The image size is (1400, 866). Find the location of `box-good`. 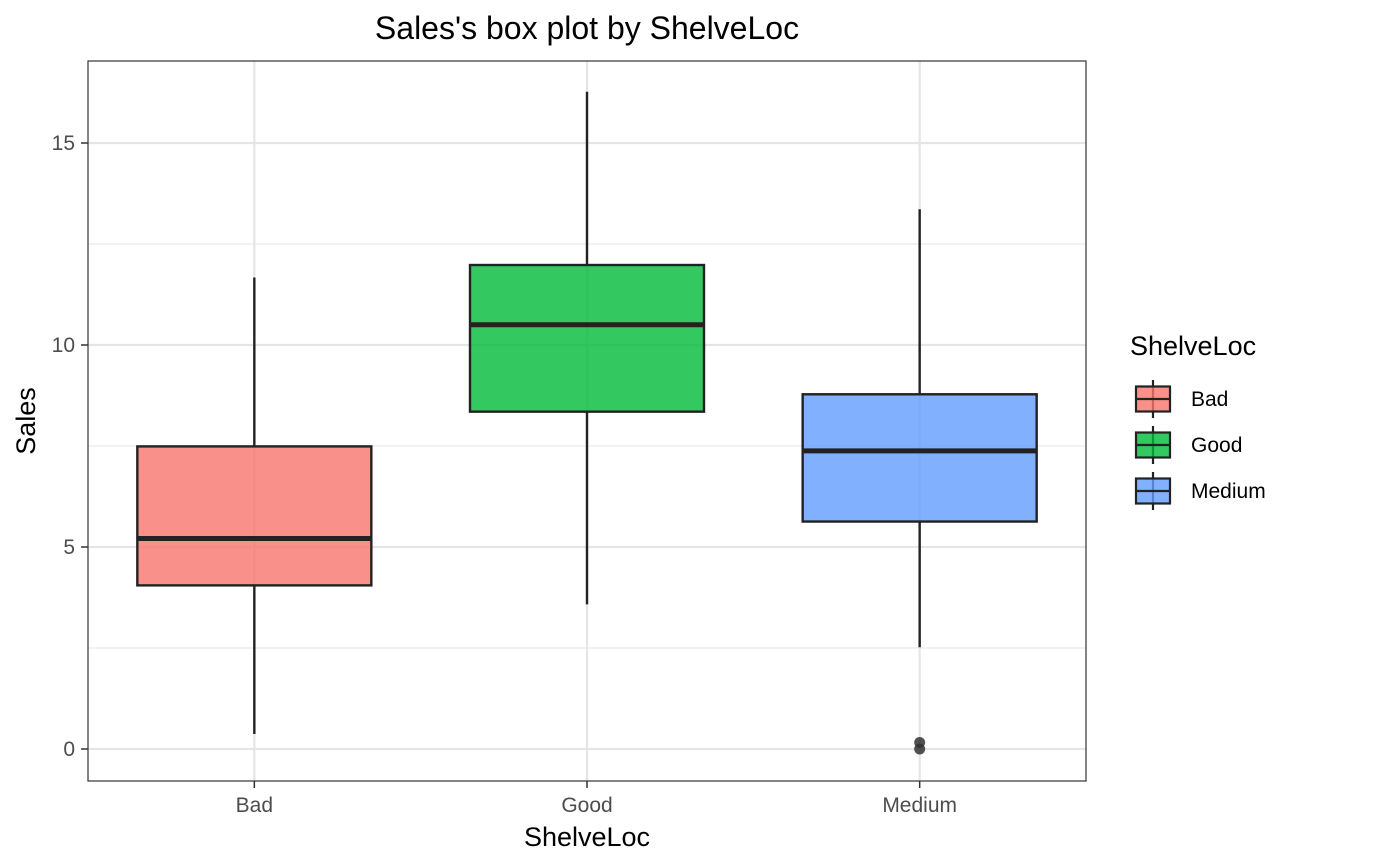

box-good is located at coordinates (587, 348).